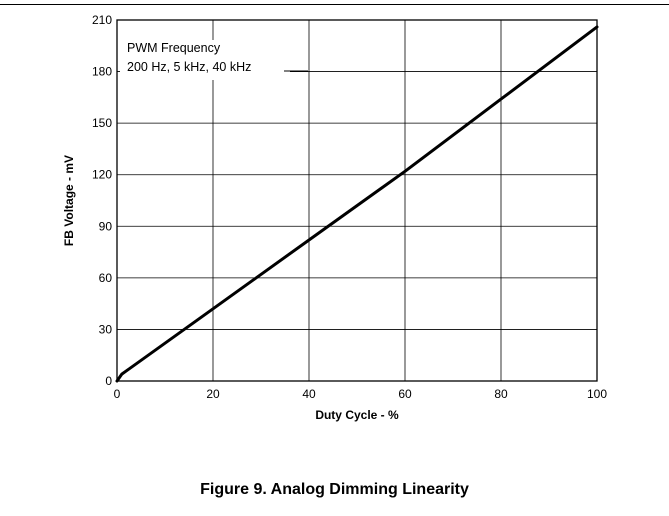 The height and width of the screenshot is (516, 669). Describe the element at coordinates (334, 489) in the screenshot. I see `figure-caption: Figure 9. Analog Dimming Linearity` at that location.